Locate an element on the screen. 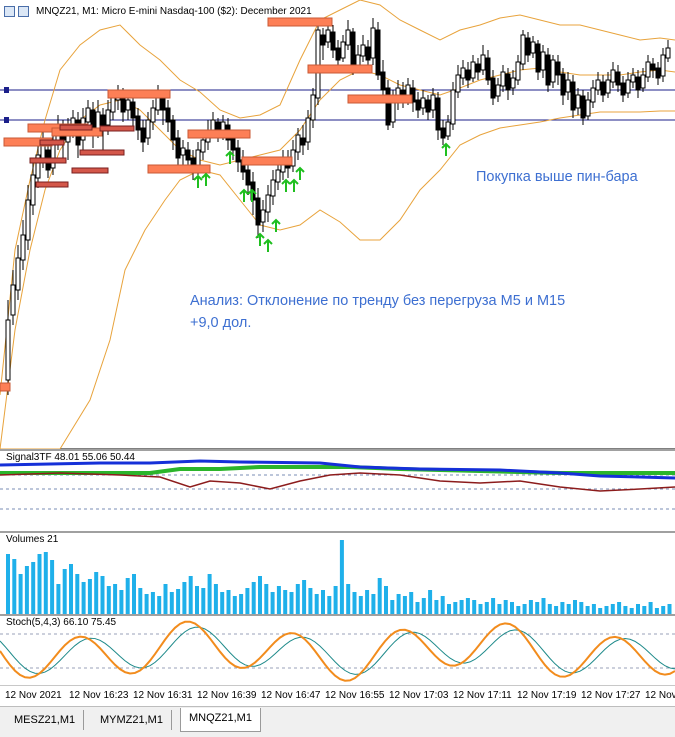  signal3tf-pane: Signal3TF 48.01 55.06 50.44 is located at coordinates (337, 491).